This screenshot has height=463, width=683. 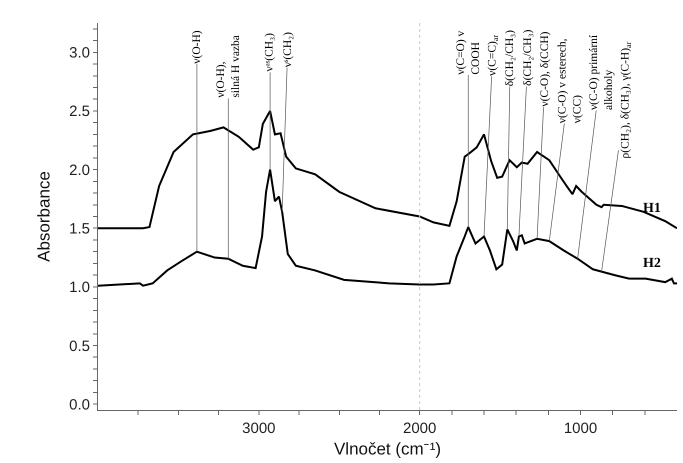 What do you see at coordinates (79, 405) in the screenshot?
I see `y-tick-label: 0.0` at bounding box center [79, 405].